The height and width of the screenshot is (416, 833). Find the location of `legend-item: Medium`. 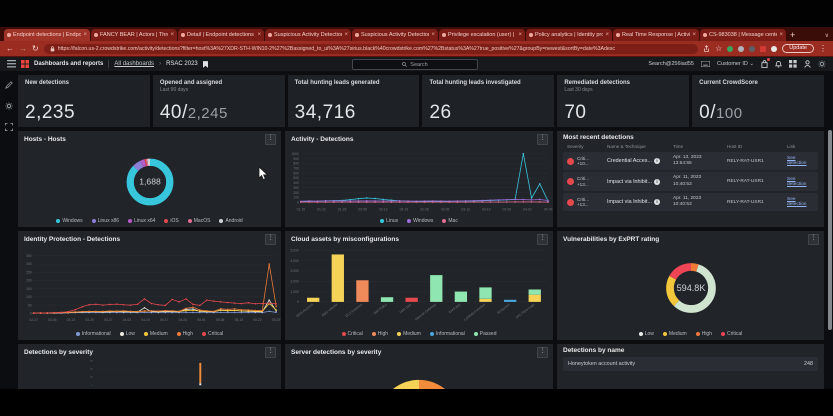

legend-item: Medium is located at coordinates (674, 334).